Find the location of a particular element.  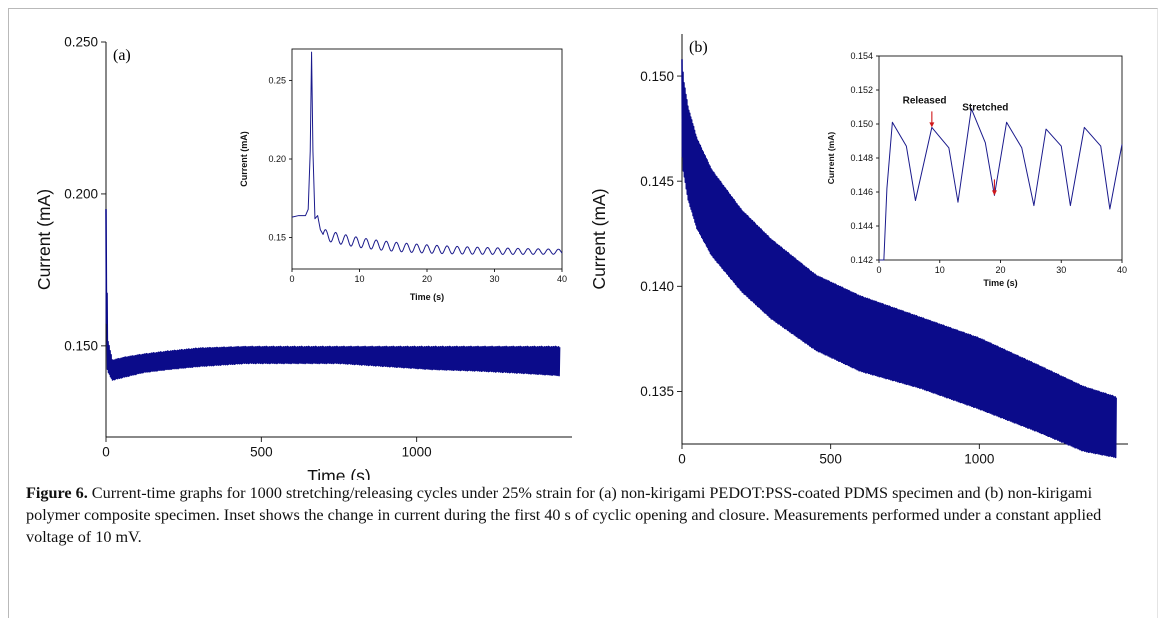

b-inset-annotation-1: Stretched is located at coordinates (985, 107).